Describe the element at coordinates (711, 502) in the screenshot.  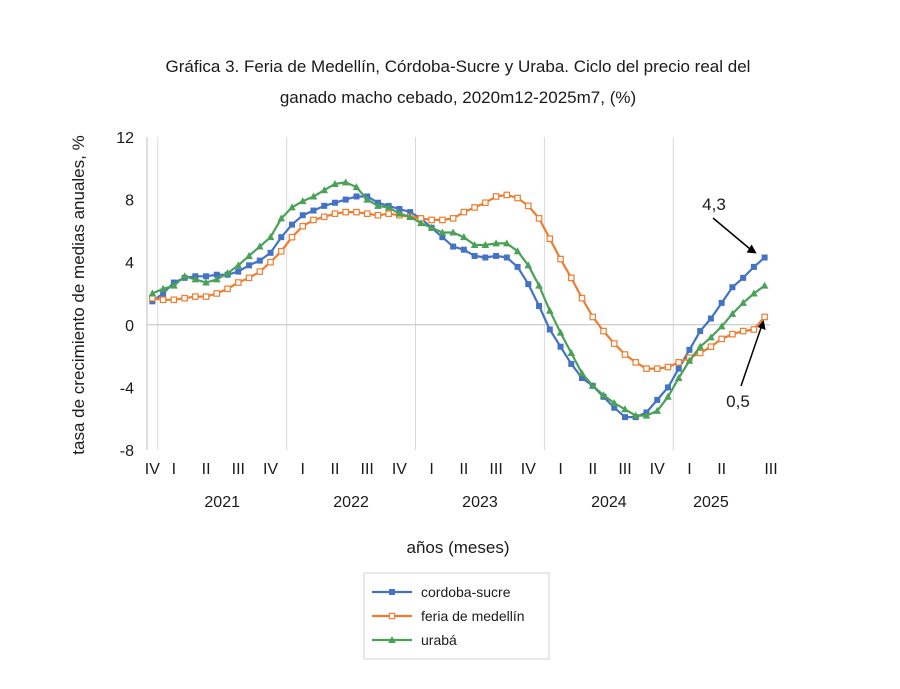
I see `x-year-label-5: 2025` at that location.